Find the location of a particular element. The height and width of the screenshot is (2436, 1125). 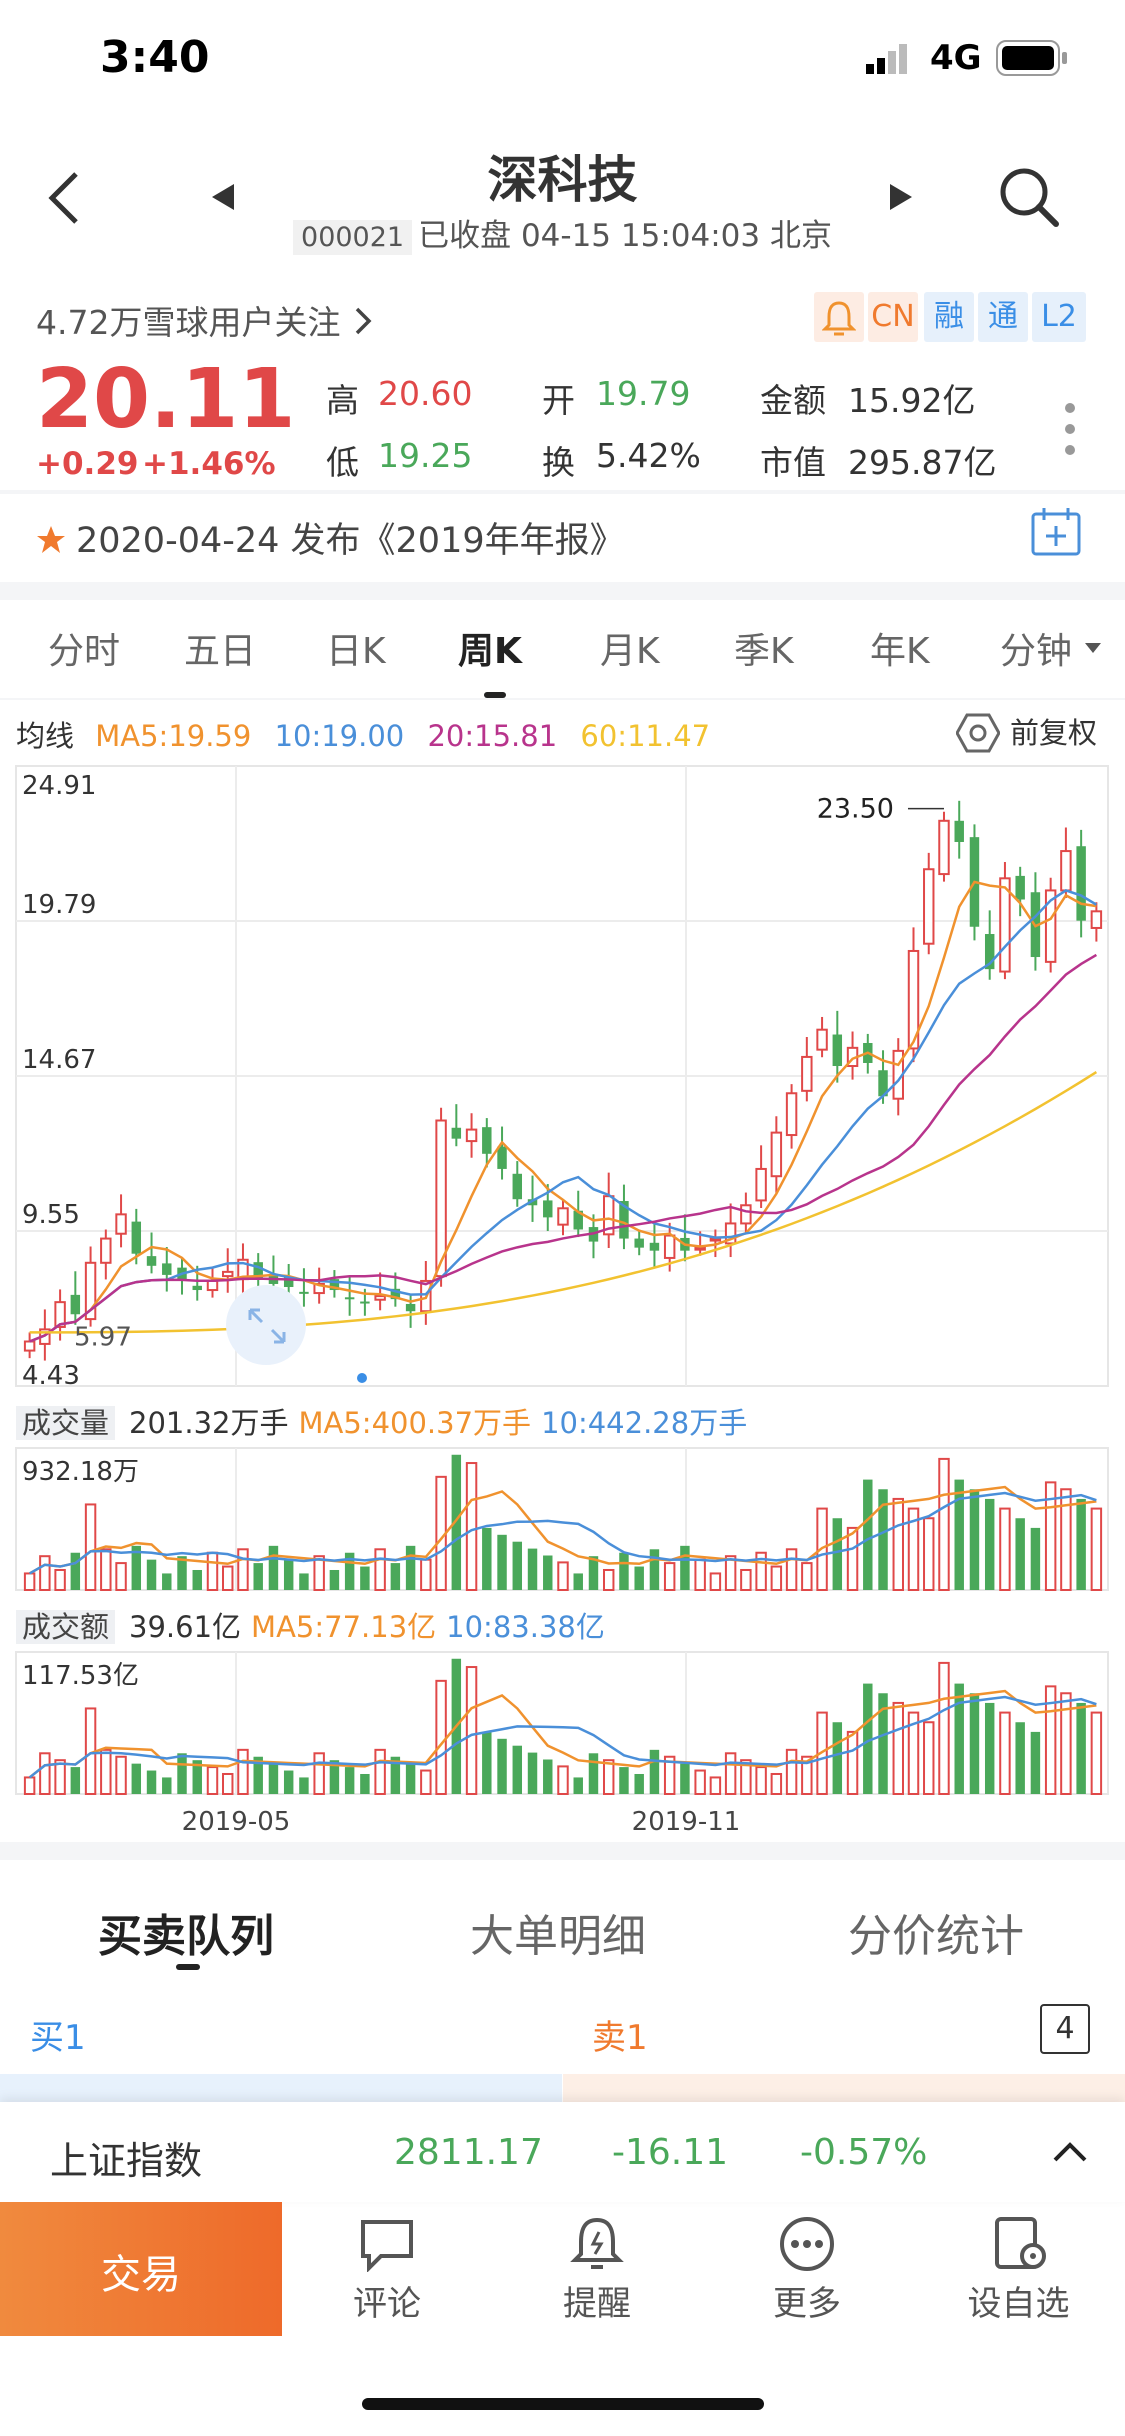

l2-badge: L2 is located at coordinates (1059, 317).